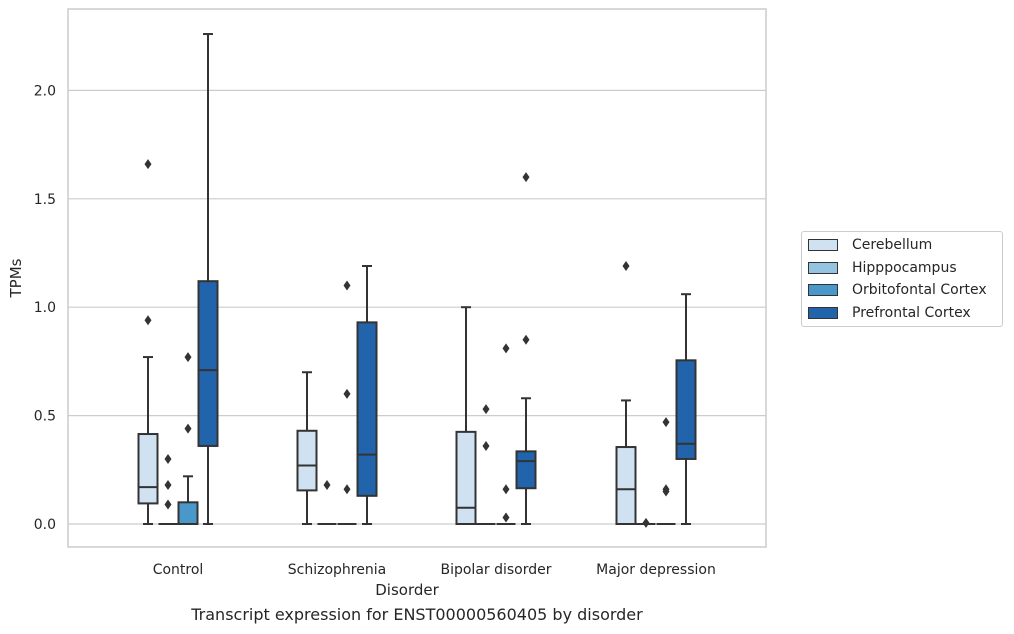 The image size is (1014, 634). Describe the element at coordinates (495, 570) in the screenshot. I see `x-tick-label: Bipolar disorder` at that location.